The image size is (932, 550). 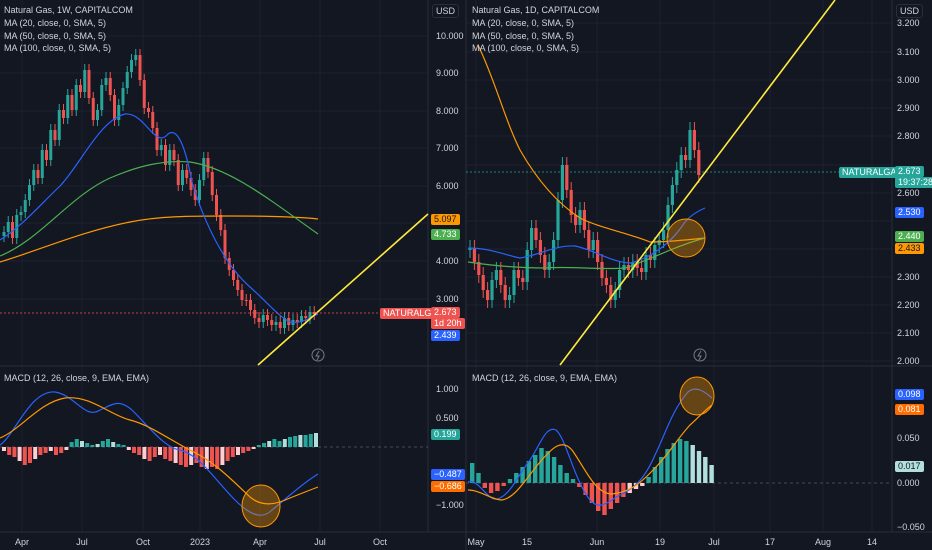 What do you see at coordinates (58, 48) in the screenshot?
I see `left-ma100-legend: MA (100, close, 0, SMA, 5)` at bounding box center [58, 48].